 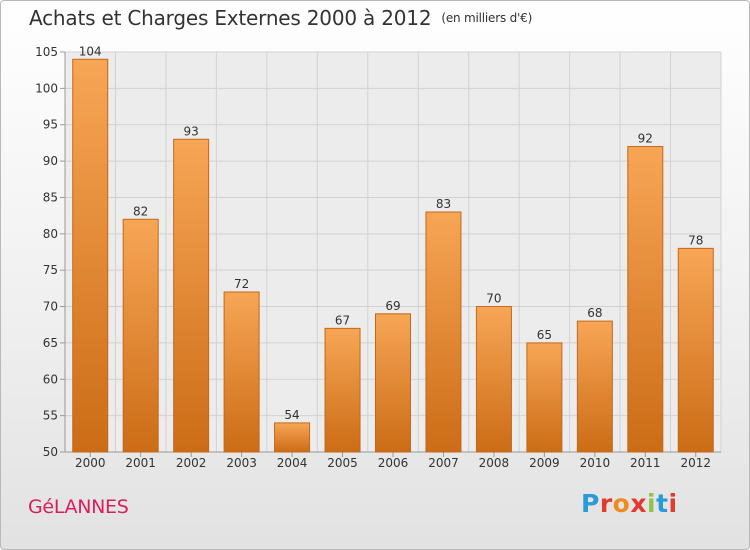 What do you see at coordinates (50, 234) in the screenshot?
I see `y-tick-label: 80` at bounding box center [50, 234].